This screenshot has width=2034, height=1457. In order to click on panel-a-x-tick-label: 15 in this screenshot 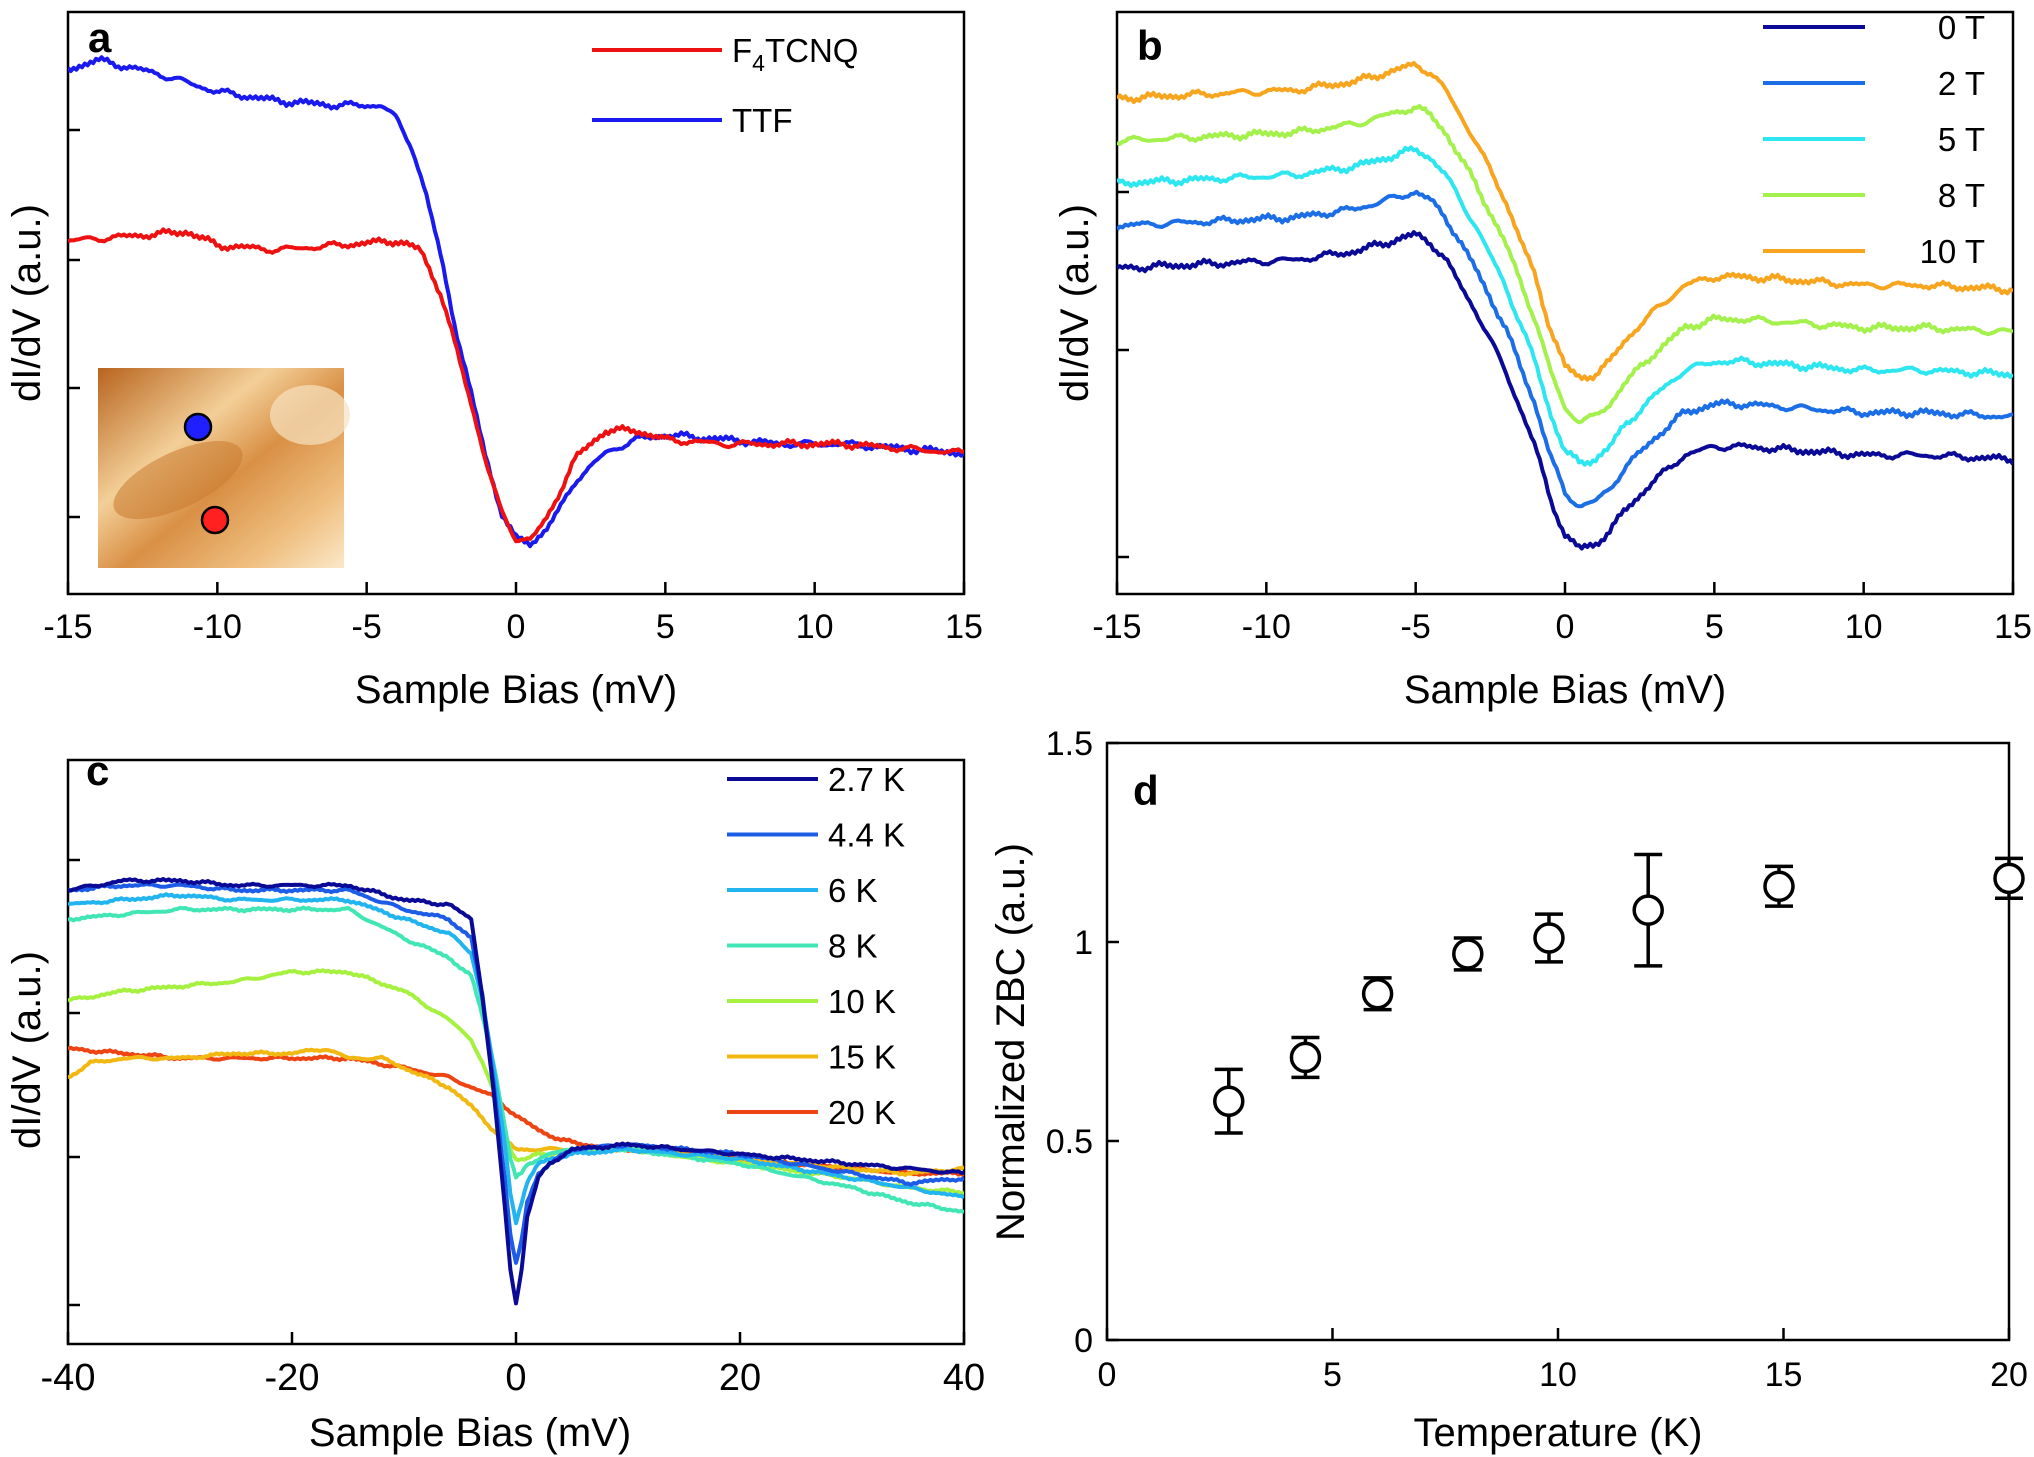, I will do `click(964, 627)`.